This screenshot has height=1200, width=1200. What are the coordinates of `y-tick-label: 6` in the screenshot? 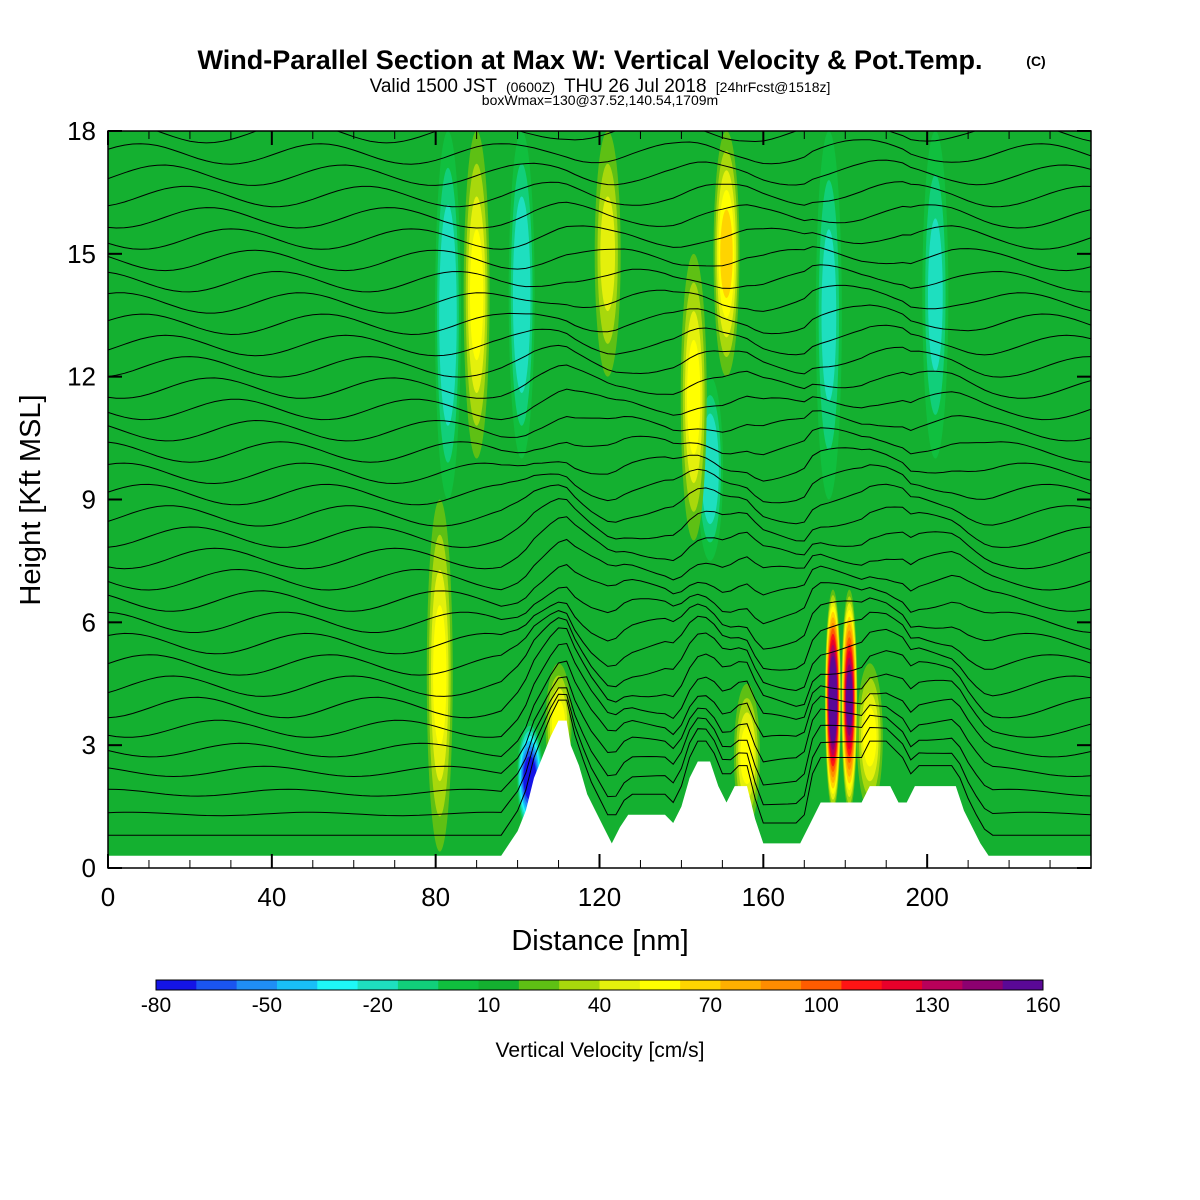 It's located at (89, 622).